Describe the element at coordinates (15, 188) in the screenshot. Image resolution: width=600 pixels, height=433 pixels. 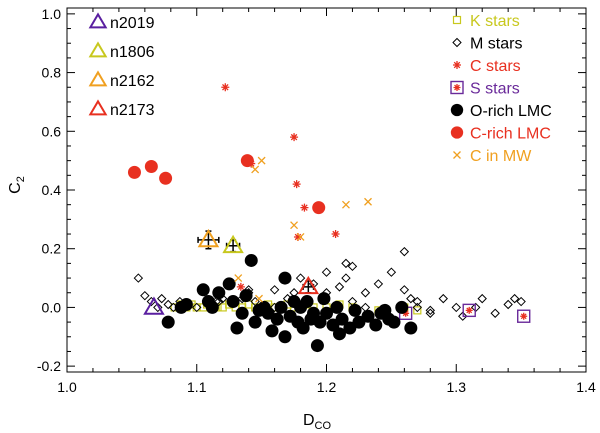
I see `y-axis-label-main: C` at that location.